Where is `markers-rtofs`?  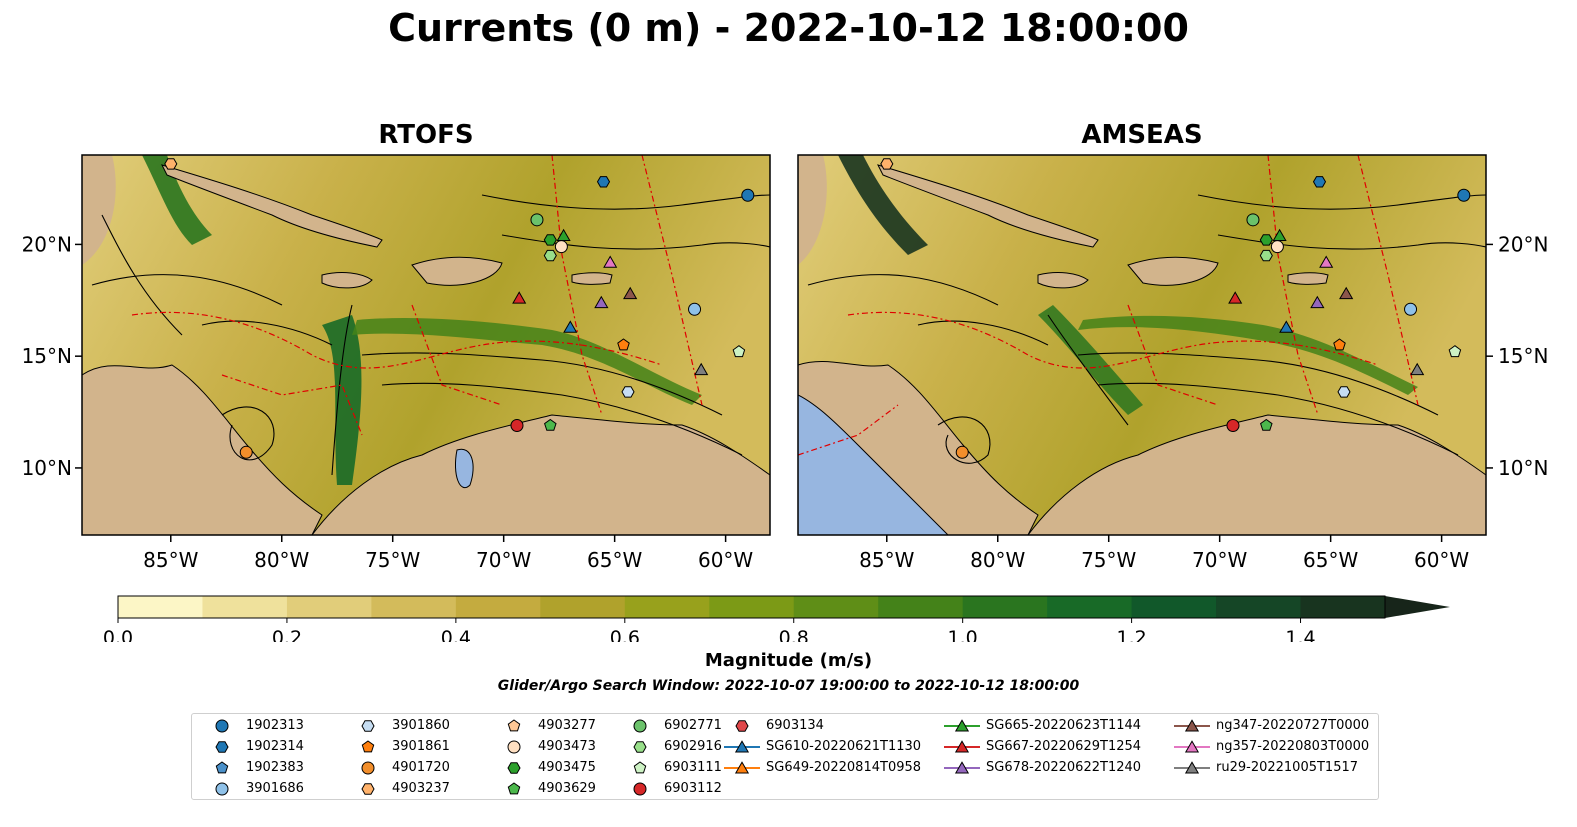 markers-rtofs is located at coordinates (459, 308).